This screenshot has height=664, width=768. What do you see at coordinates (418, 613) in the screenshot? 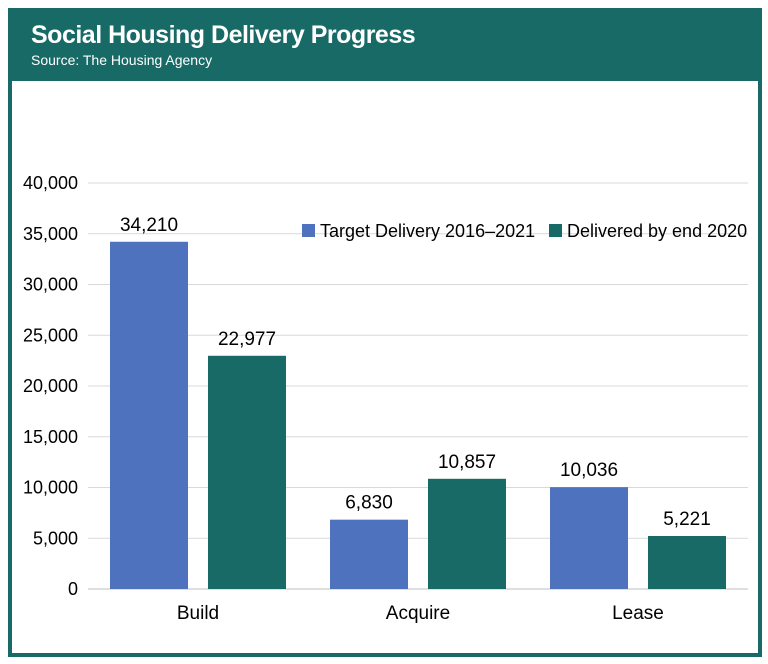
I see `x-category-label: Acquire` at bounding box center [418, 613].